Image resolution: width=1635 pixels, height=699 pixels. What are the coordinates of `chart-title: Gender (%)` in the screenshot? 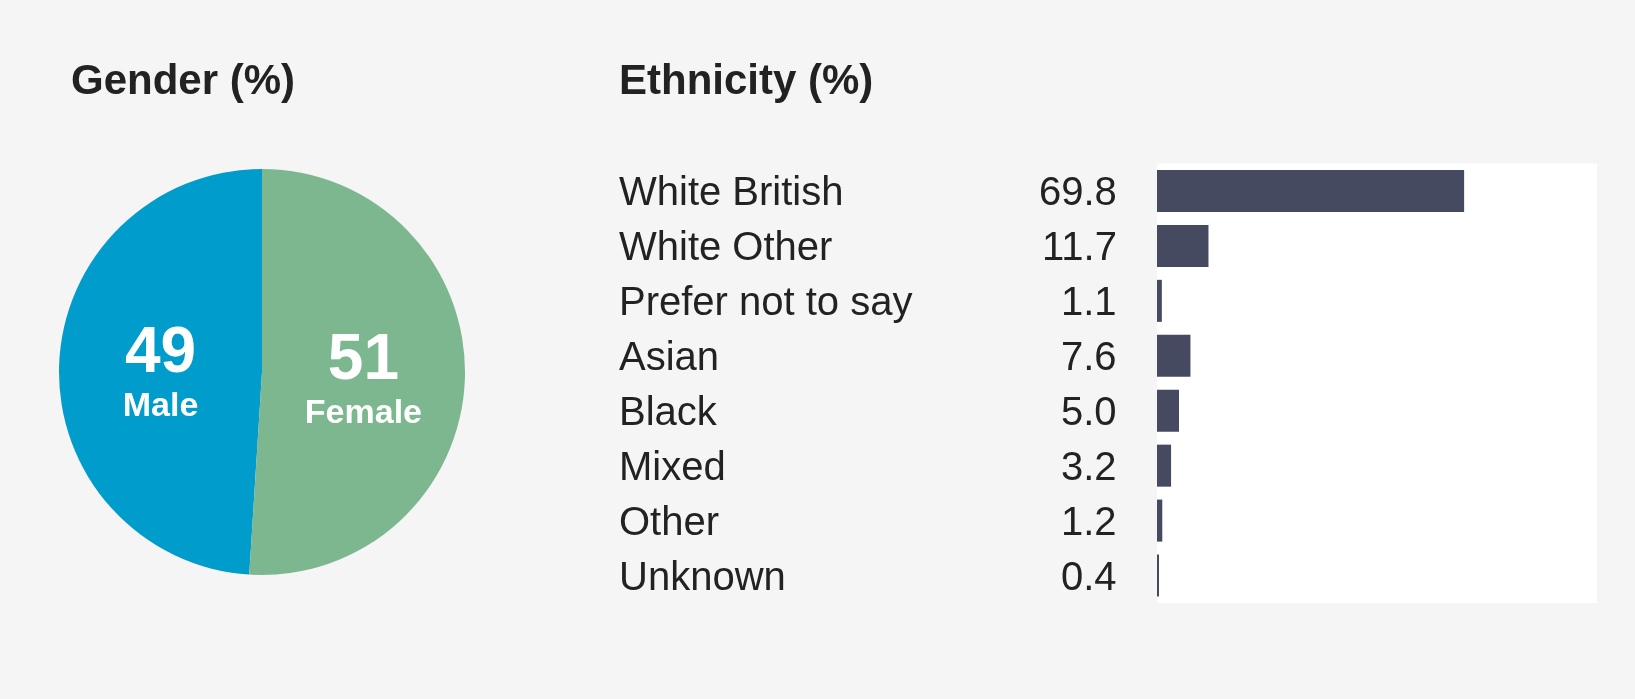 It's located at (183, 79).